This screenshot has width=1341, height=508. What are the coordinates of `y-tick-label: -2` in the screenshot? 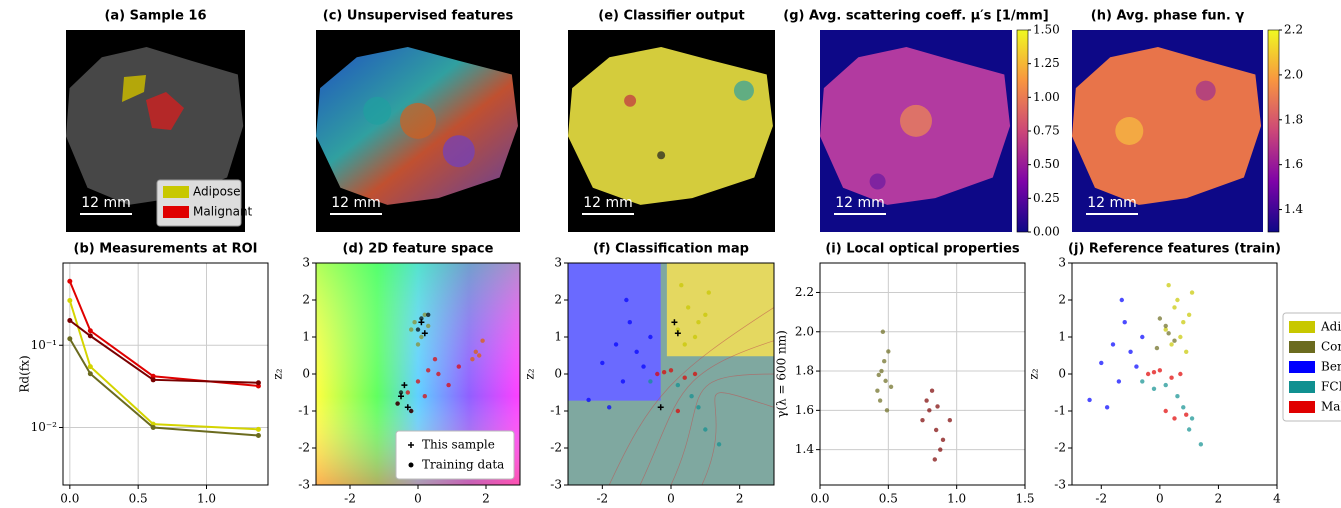 It's located at (556, 448).